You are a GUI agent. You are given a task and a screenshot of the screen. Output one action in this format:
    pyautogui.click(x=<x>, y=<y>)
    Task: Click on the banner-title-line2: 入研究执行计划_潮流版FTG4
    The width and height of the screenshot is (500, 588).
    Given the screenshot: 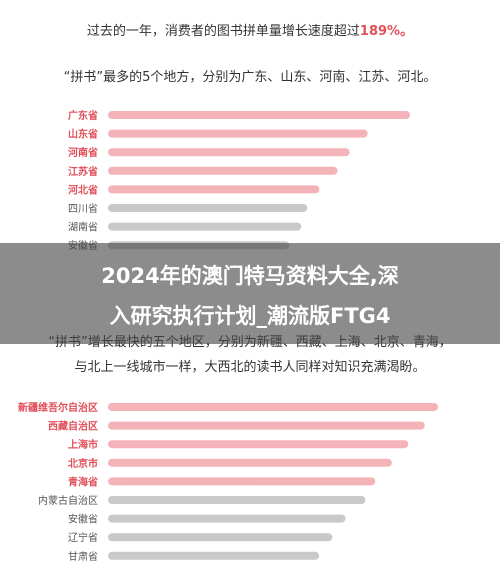 What is the action you would take?
    pyautogui.click(x=250, y=316)
    